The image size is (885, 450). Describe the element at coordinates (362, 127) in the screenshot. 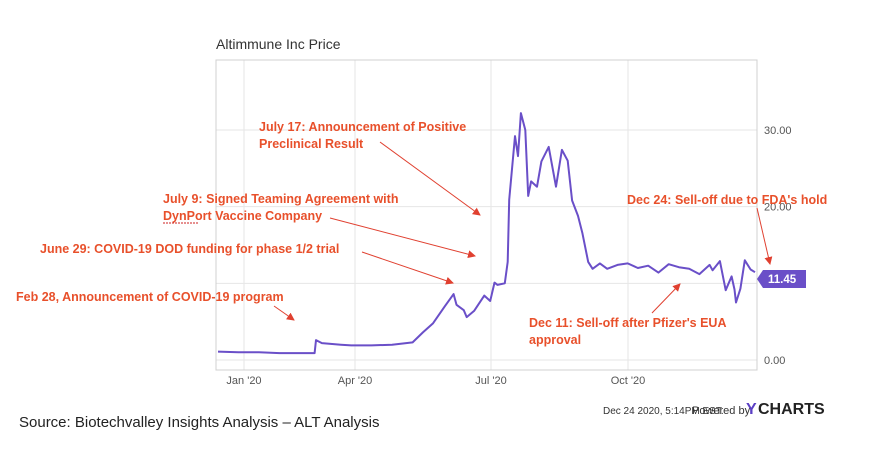

I see `annotation-july17: July 17: Announcement of Positive` at that location.